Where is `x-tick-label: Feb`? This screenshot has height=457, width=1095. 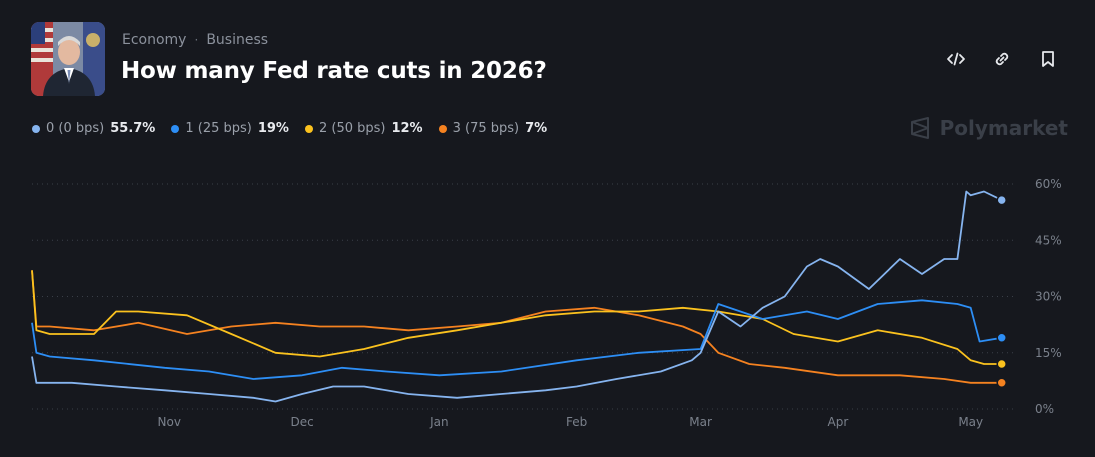 x-tick-label: Feb is located at coordinates (576, 422).